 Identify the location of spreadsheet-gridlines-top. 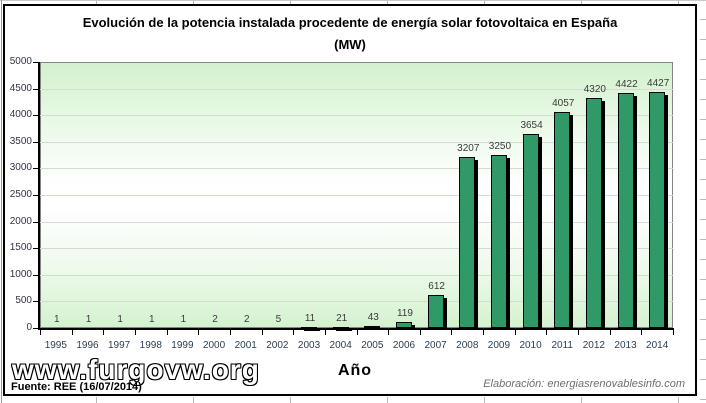
(353, 2).